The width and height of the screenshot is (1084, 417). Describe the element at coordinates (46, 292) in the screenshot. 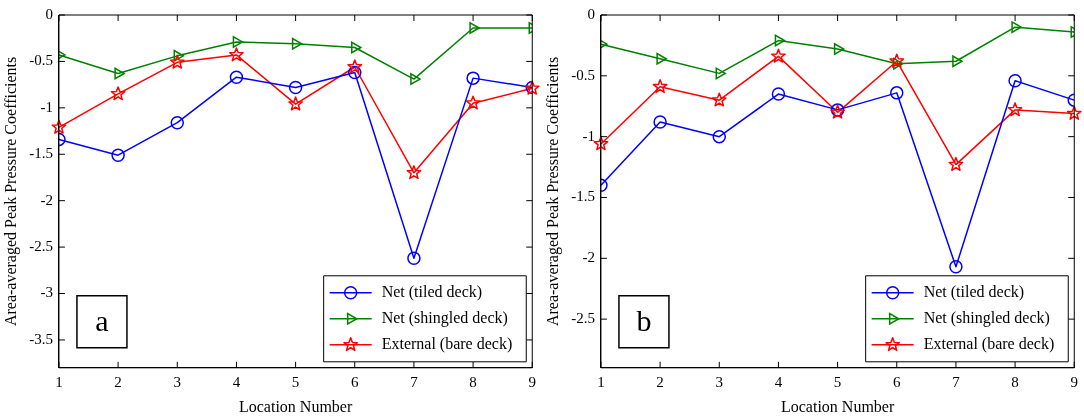

I see `y-tick-label: -3` at that location.